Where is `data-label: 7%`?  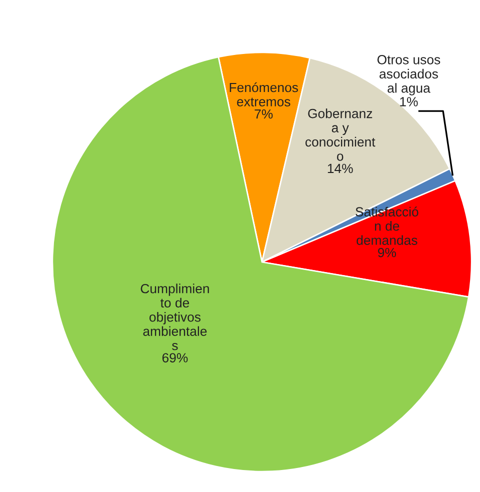
data-label: 7% is located at coordinates (263, 114).